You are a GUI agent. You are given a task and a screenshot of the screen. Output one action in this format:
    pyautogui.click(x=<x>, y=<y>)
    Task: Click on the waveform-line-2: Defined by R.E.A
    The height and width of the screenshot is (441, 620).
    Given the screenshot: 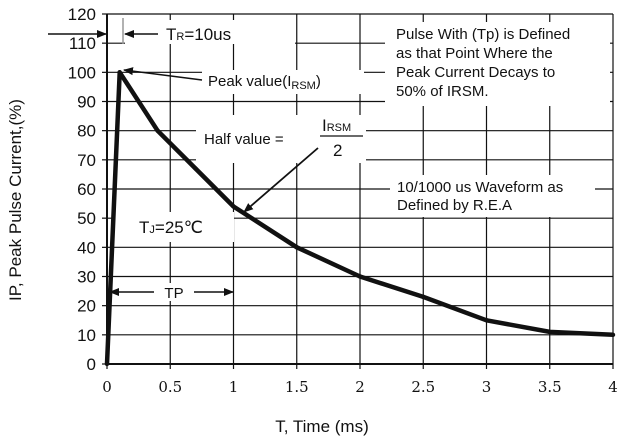 What is the action you would take?
    pyautogui.click(x=454, y=205)
    